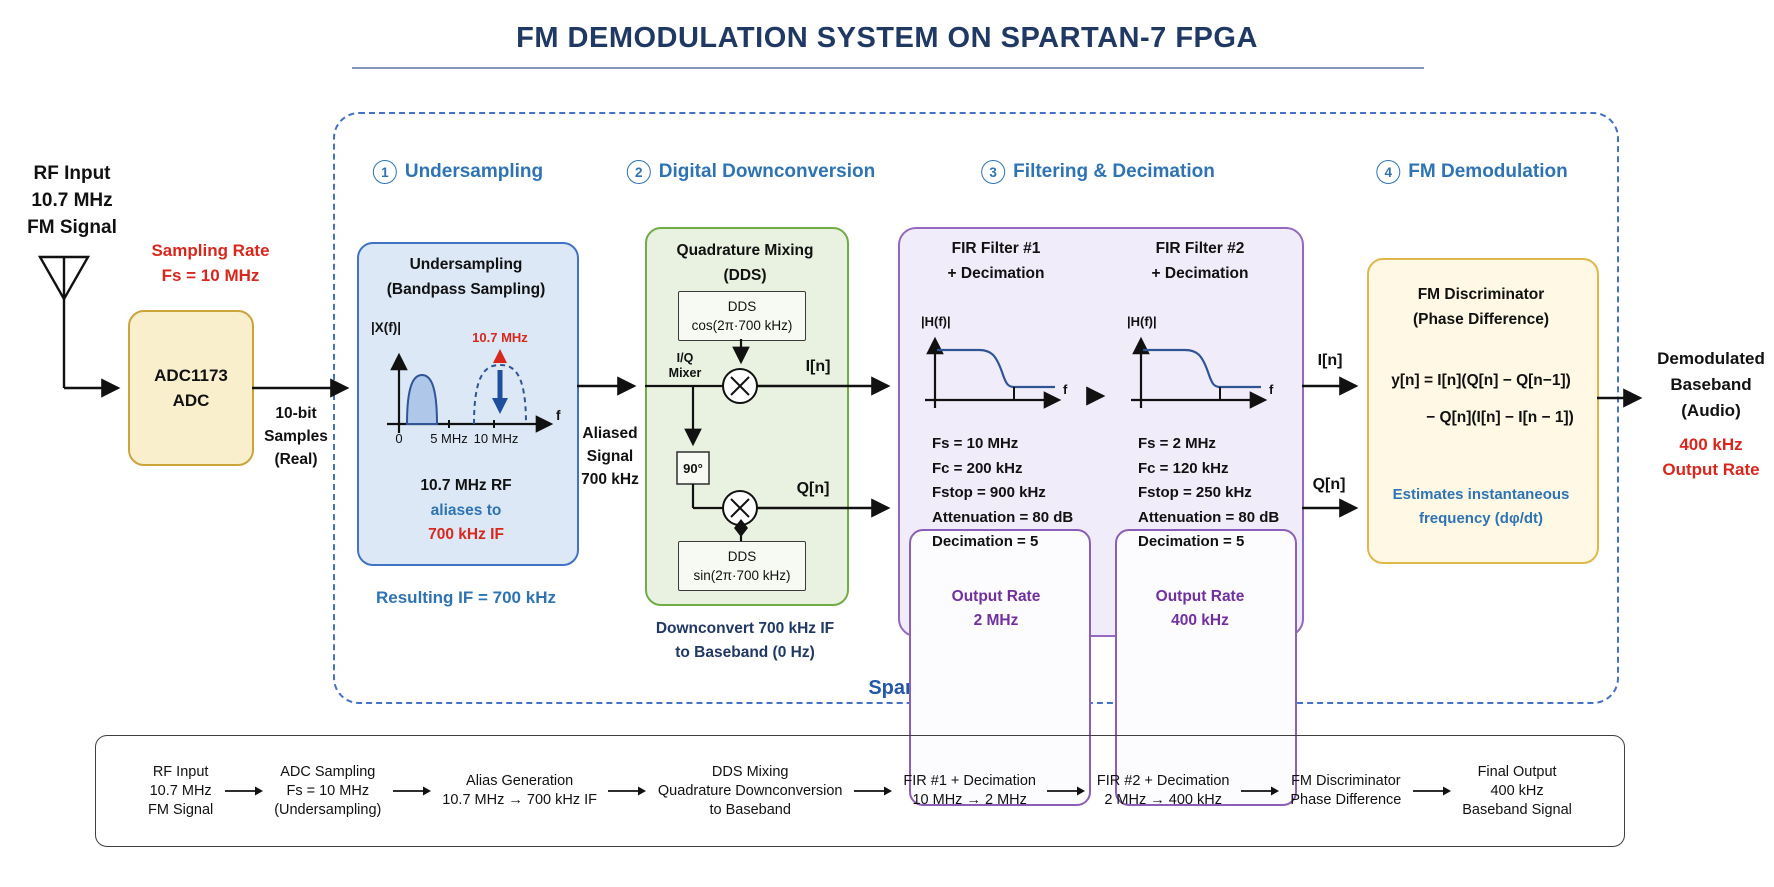 Image resolution: width=1774 pixels, height=887 pixels. Describe the element at coordinates (887, 38) in the screenshot. I see `page-title: FM DEMODULATION SYSTEM ON SPARTAN-7 FPGA` at that location.